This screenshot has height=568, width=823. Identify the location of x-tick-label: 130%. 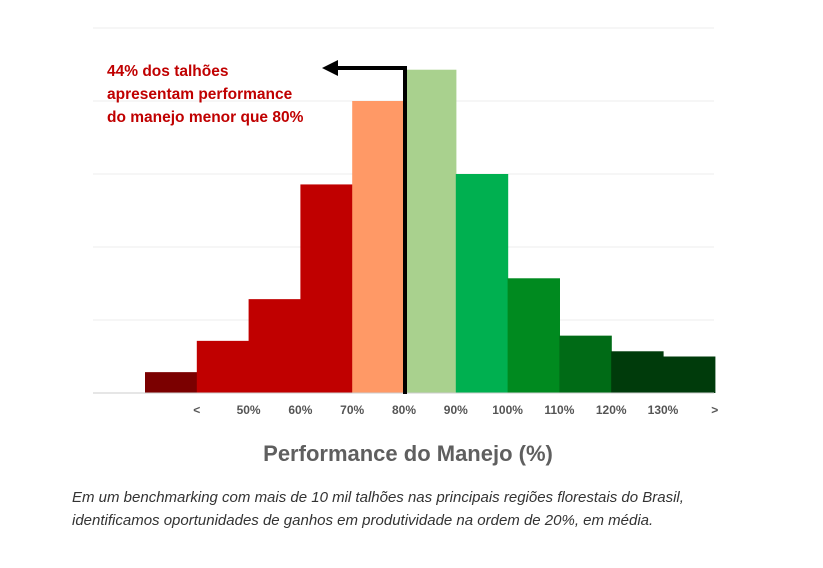
(663, 410).